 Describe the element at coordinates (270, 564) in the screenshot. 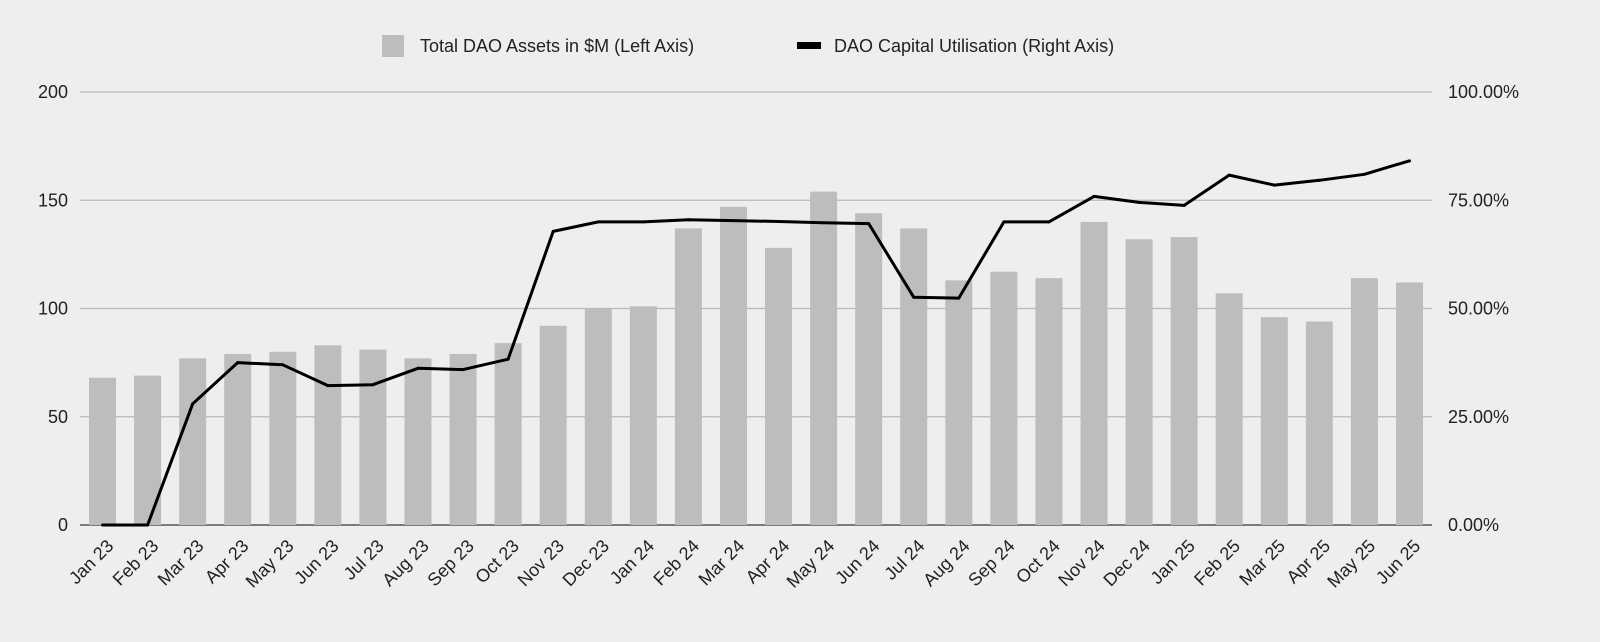

I see `x-tick-label: May 23` at that location.